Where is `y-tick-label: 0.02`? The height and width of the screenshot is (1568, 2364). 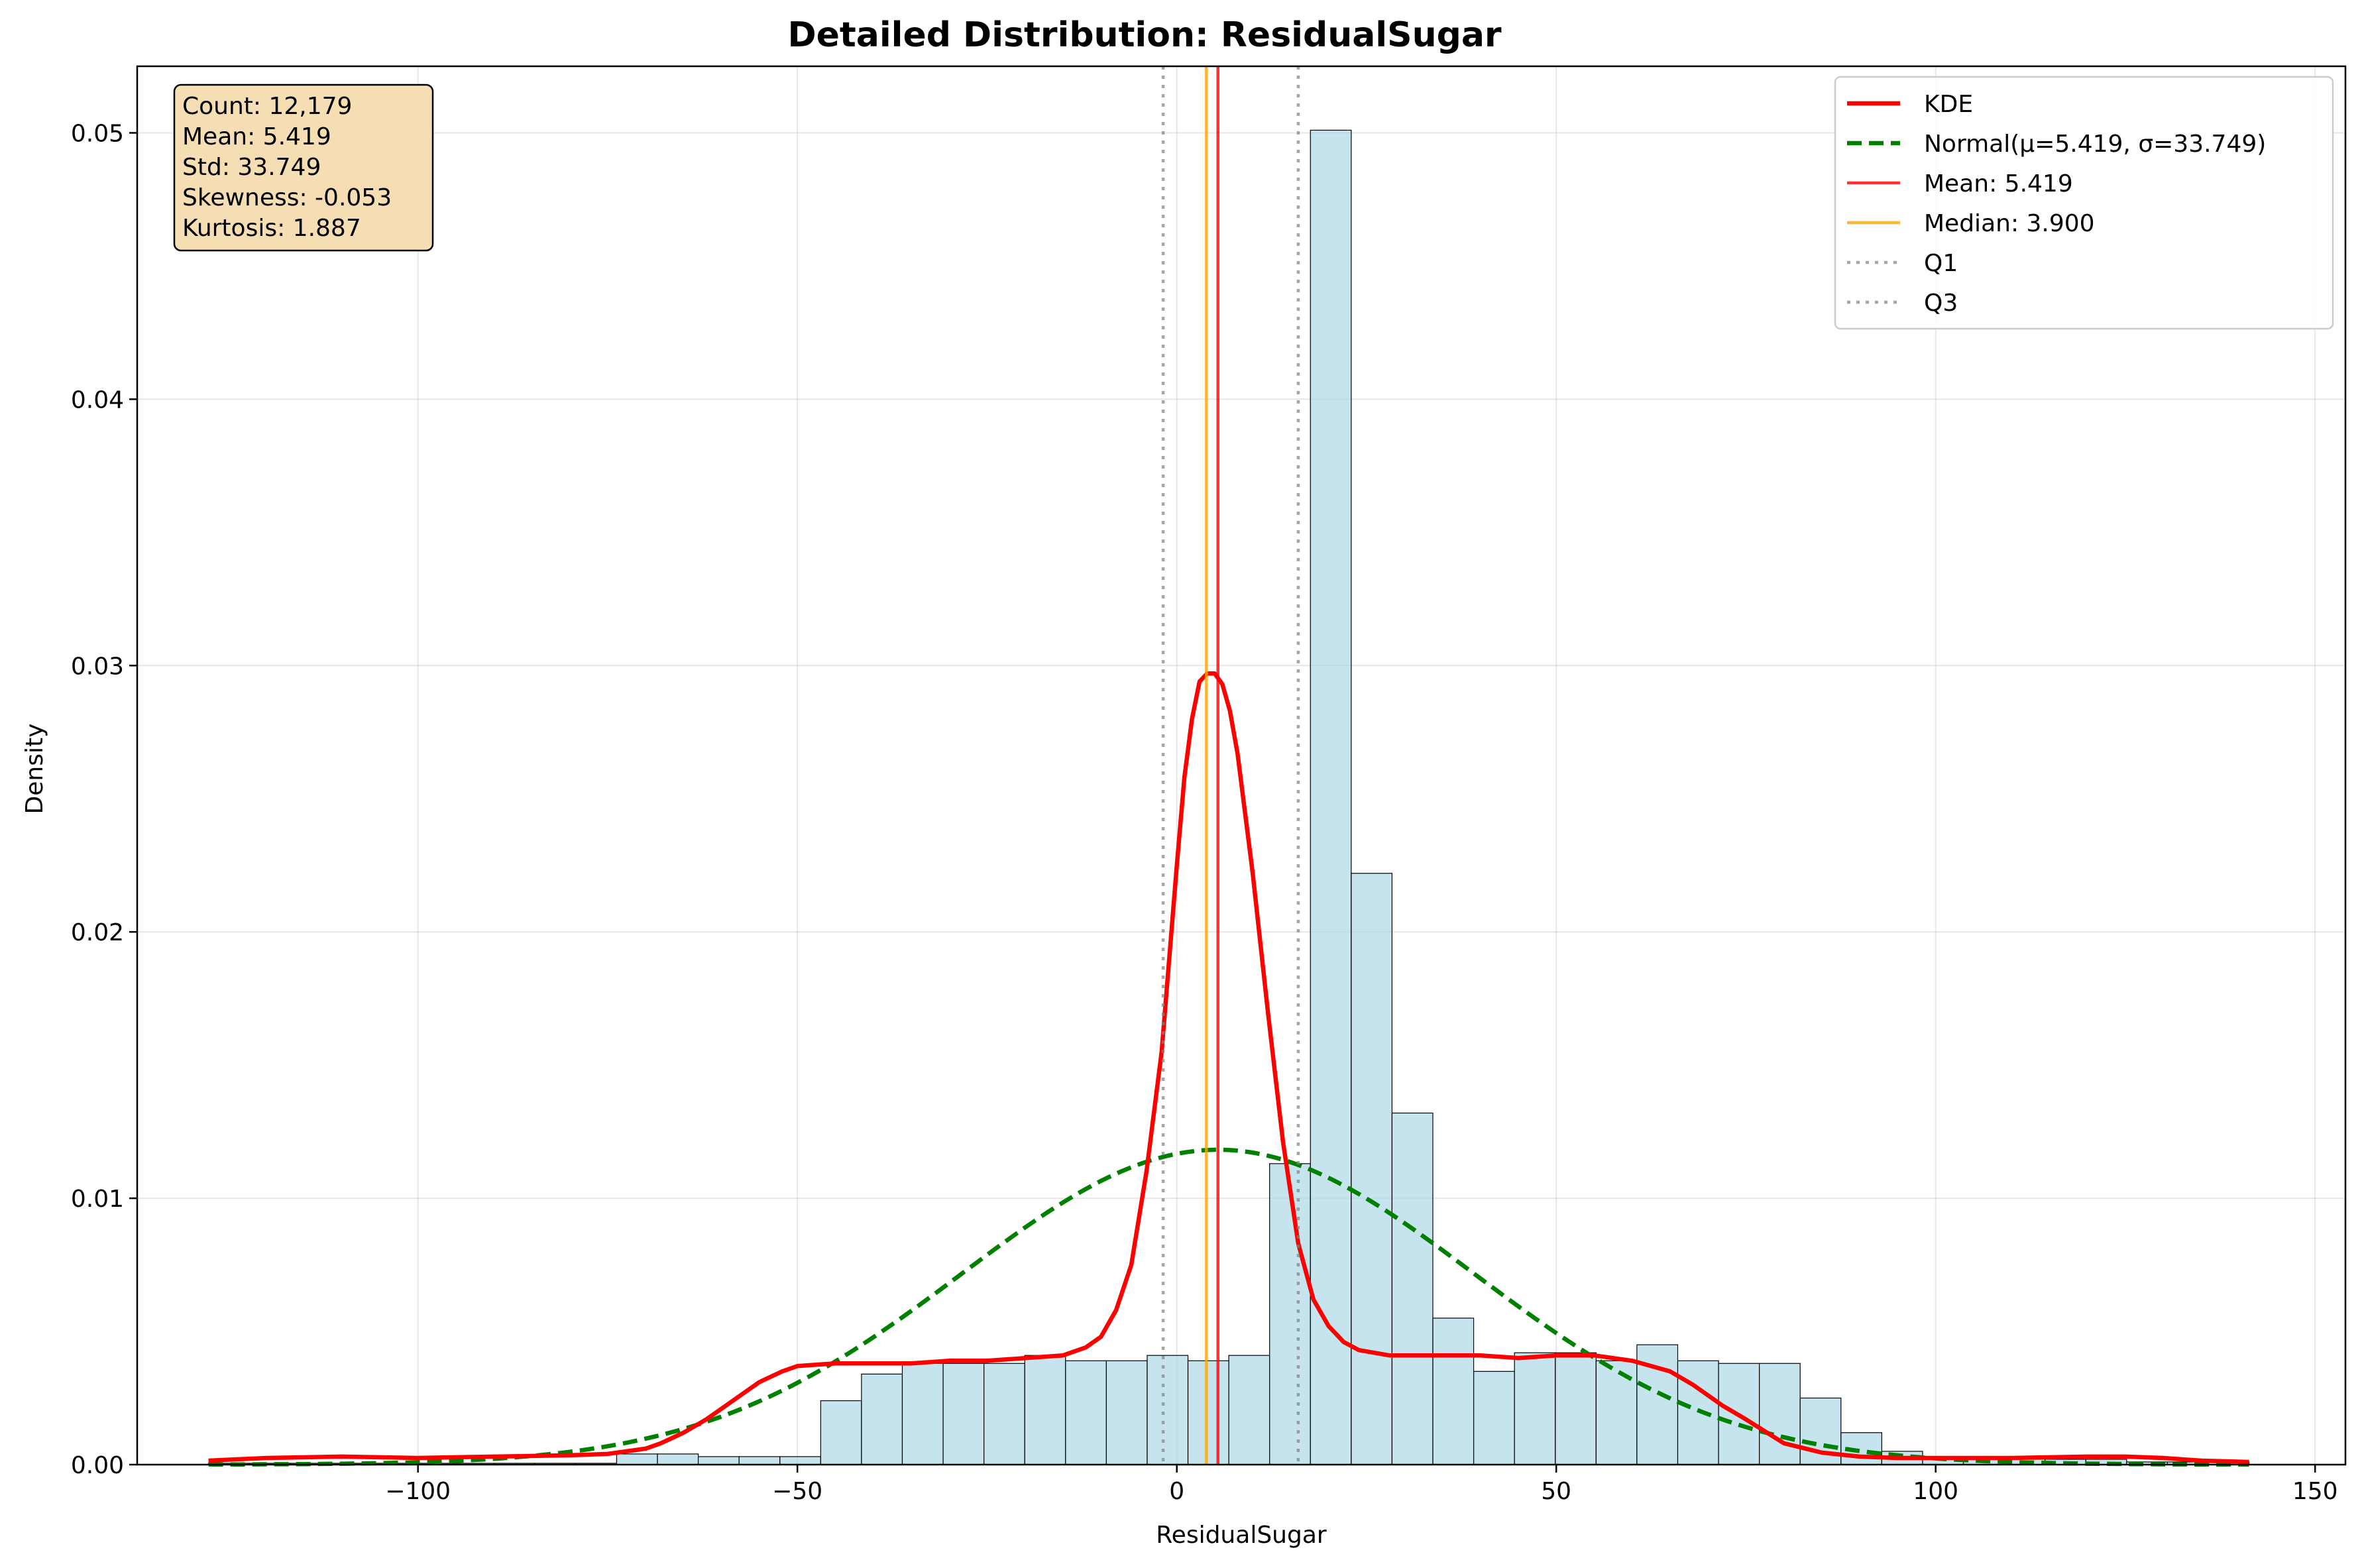
y-tick-label: 0.02 is located at coordinates (97, 933).